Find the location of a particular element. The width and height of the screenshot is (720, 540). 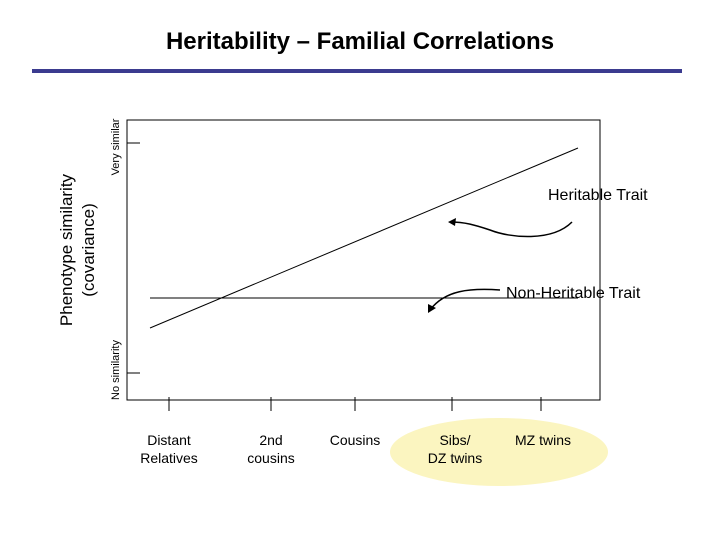

x-category-label: Cousins is located at coordinates (355, 440).